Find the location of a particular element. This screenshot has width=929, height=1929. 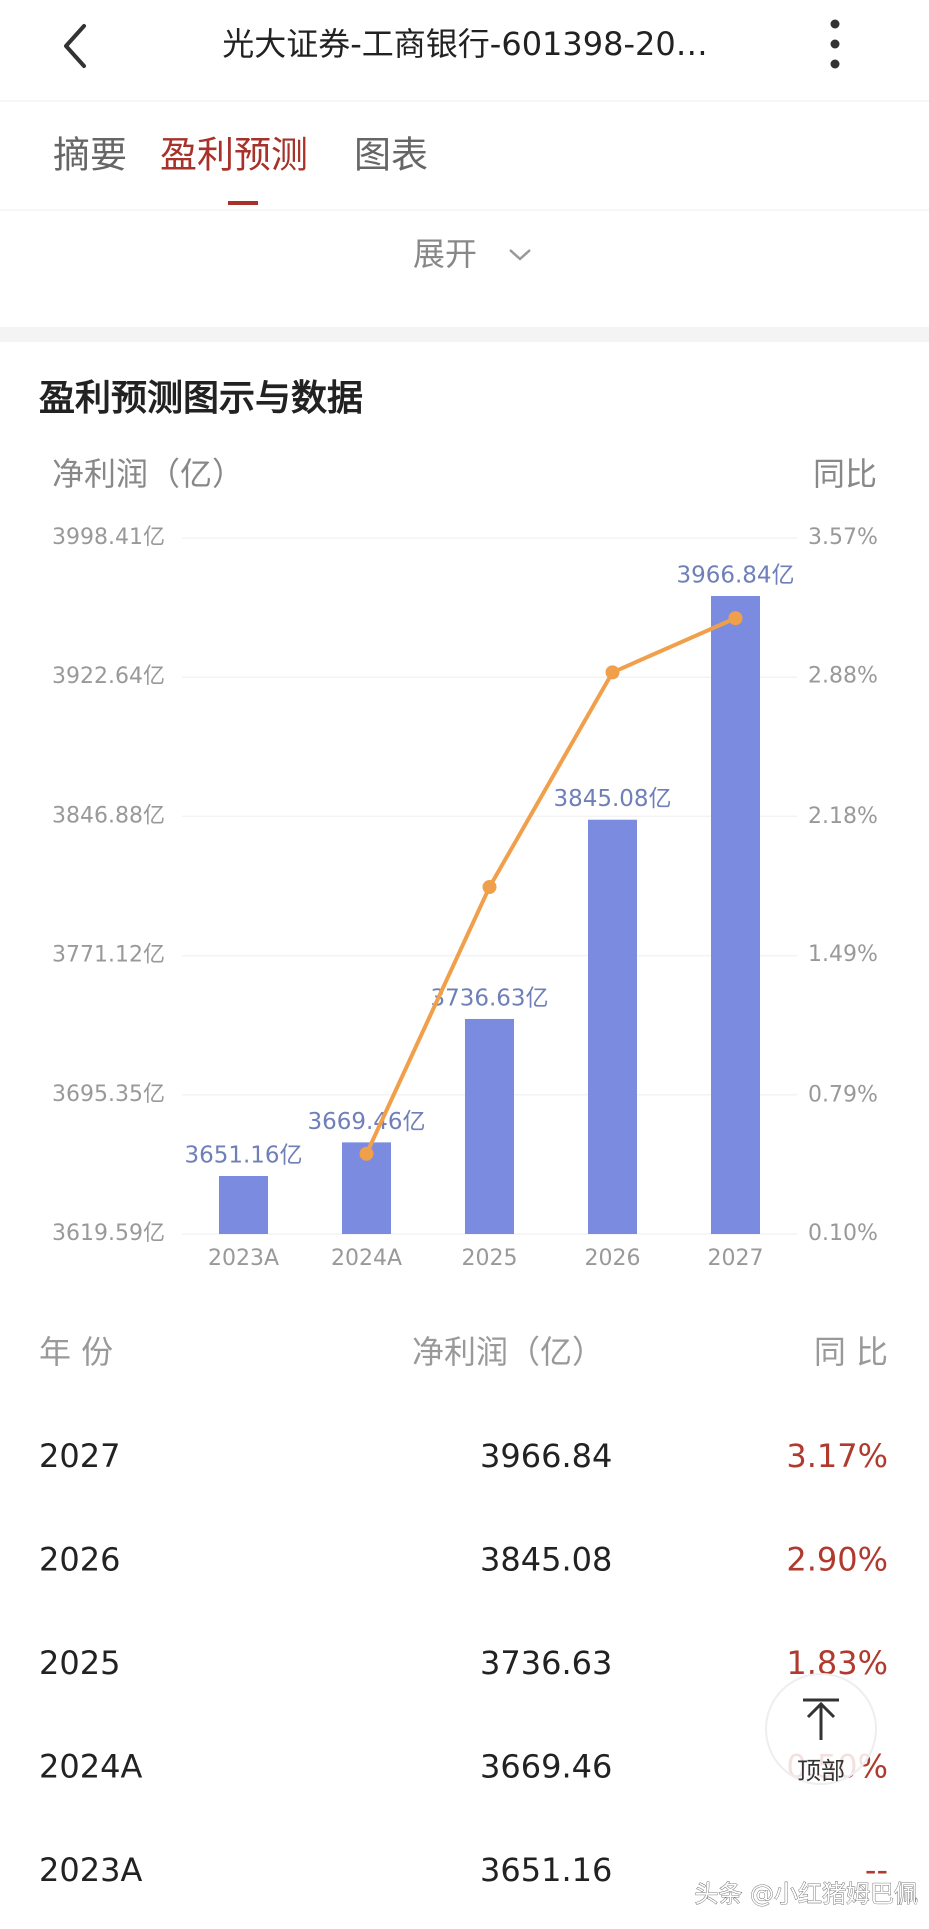

table-cell: -- is located at coordinates (876, 1870).